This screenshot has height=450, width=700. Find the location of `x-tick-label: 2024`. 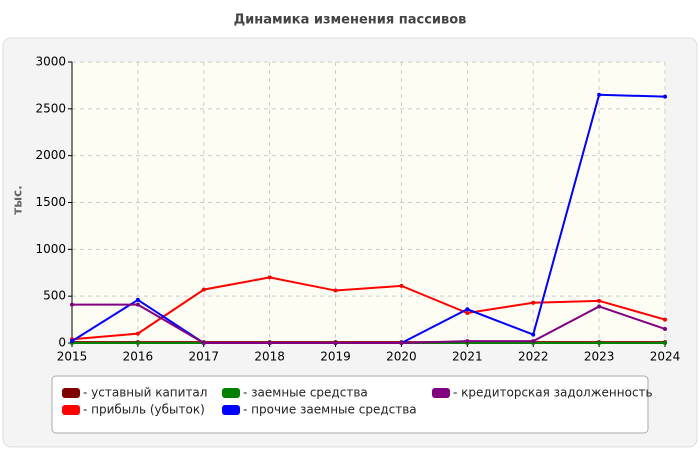

x-tick-label: 2024 is located at coordinates (665, 357).